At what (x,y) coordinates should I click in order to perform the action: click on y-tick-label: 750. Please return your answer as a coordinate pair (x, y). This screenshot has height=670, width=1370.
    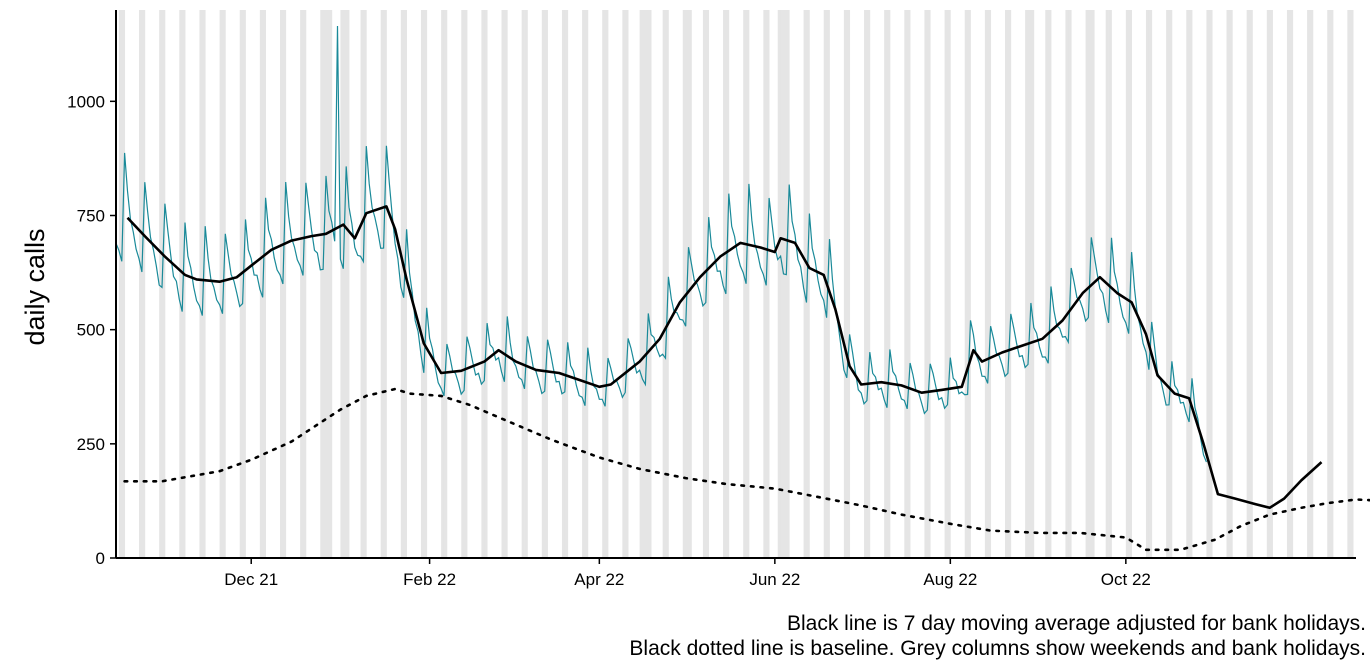
    Looking at the image, I should click on (91, 216).